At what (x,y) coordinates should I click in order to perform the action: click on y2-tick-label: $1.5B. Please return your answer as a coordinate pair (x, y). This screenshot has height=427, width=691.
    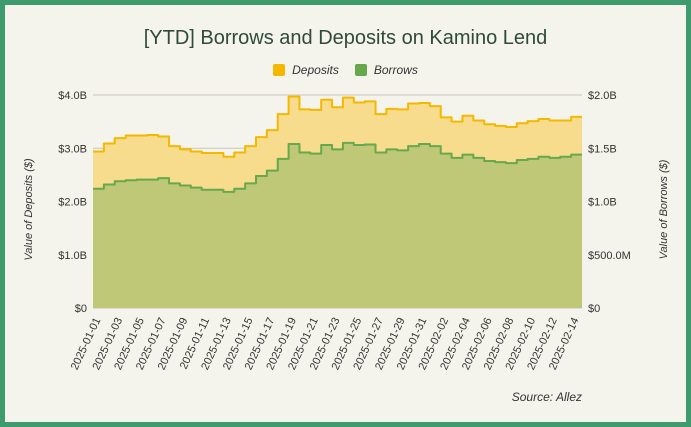
    Looking at the image, I should click on (602, 149).